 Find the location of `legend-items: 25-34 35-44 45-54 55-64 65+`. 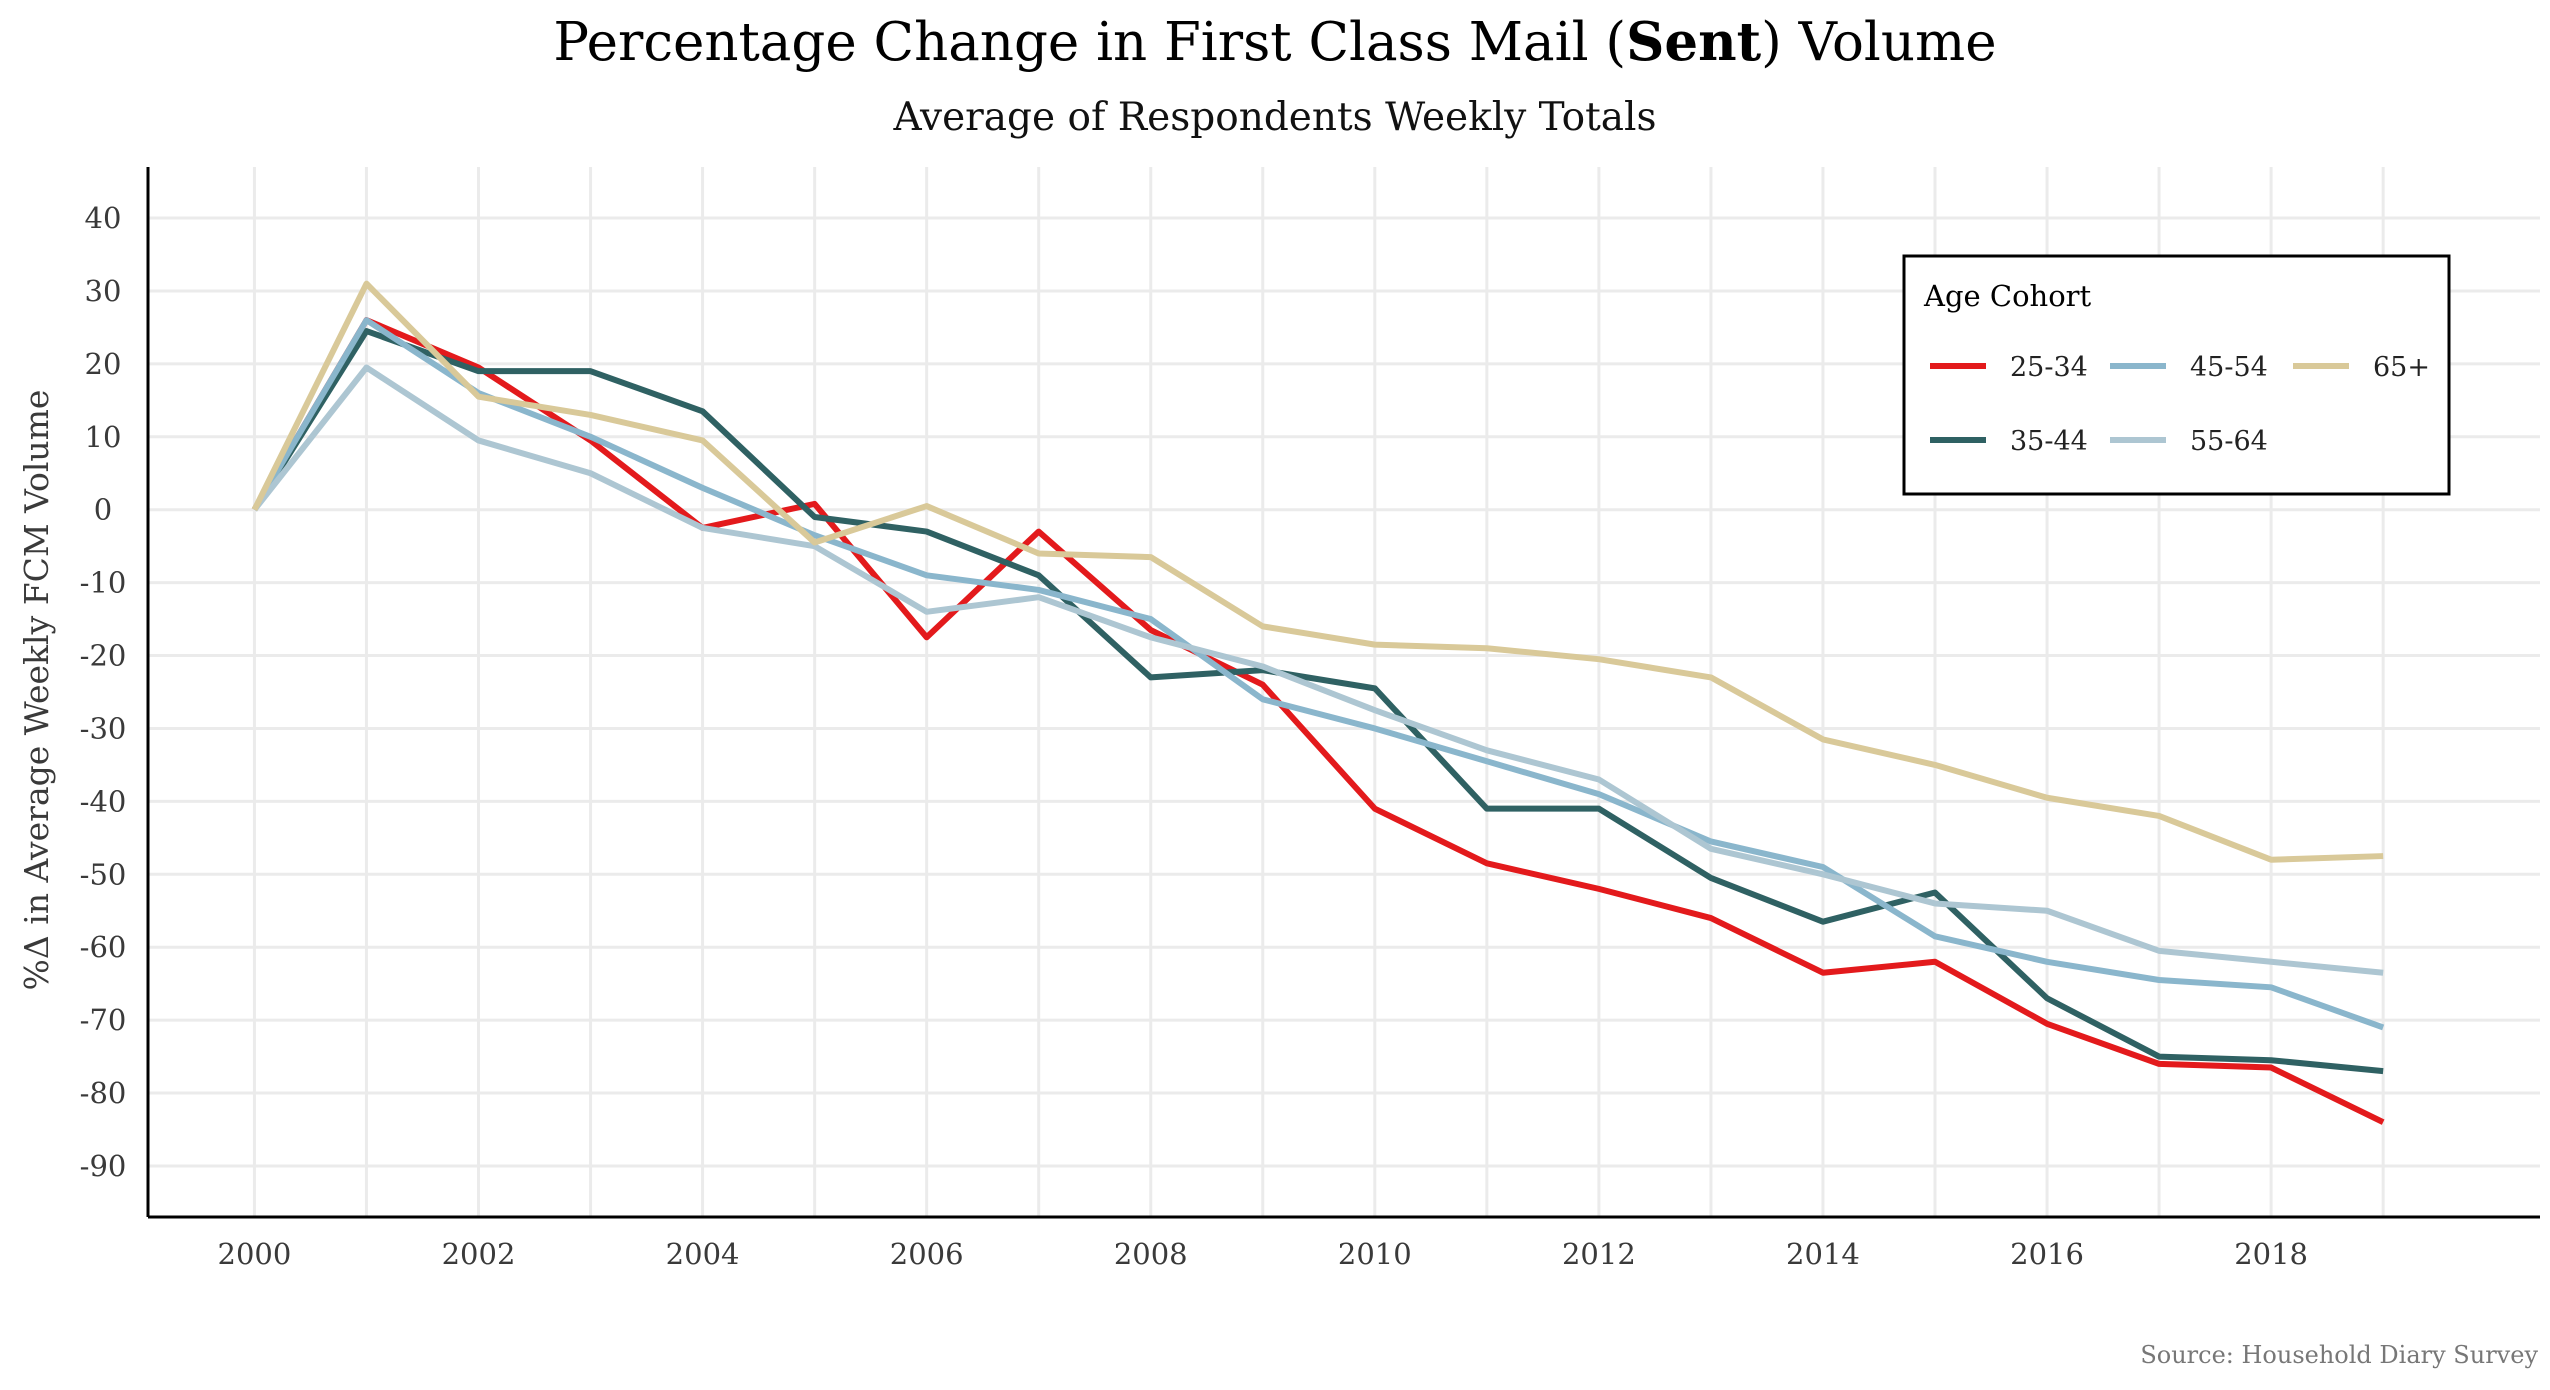

legend-items: 25-34 35-44 45-54 55-64 65+ is located at coordinates (2180, 404).